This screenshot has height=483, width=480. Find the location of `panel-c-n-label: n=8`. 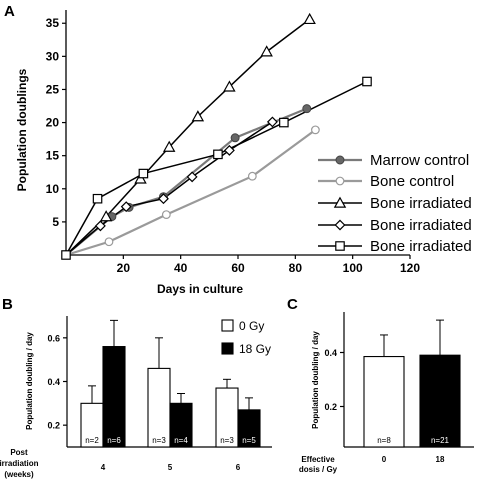

panel-c-n-label: n=8 is located at coordinates (384, 440).